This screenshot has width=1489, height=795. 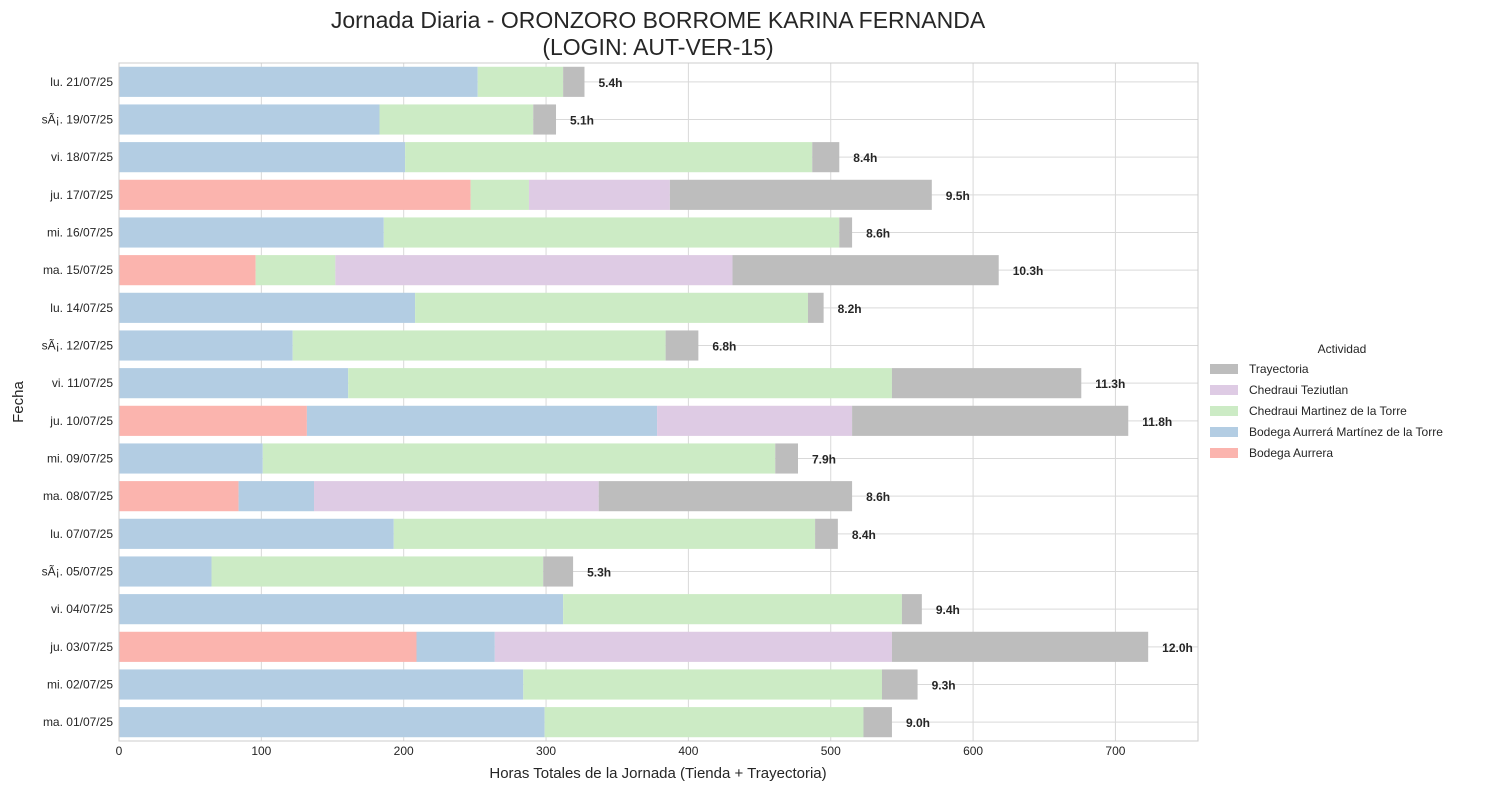 What do you see at coordinates (80, 233) in the screenshot?
I see `y-tick-label: mi. 16/07/25` at bounding box center [80, 233].